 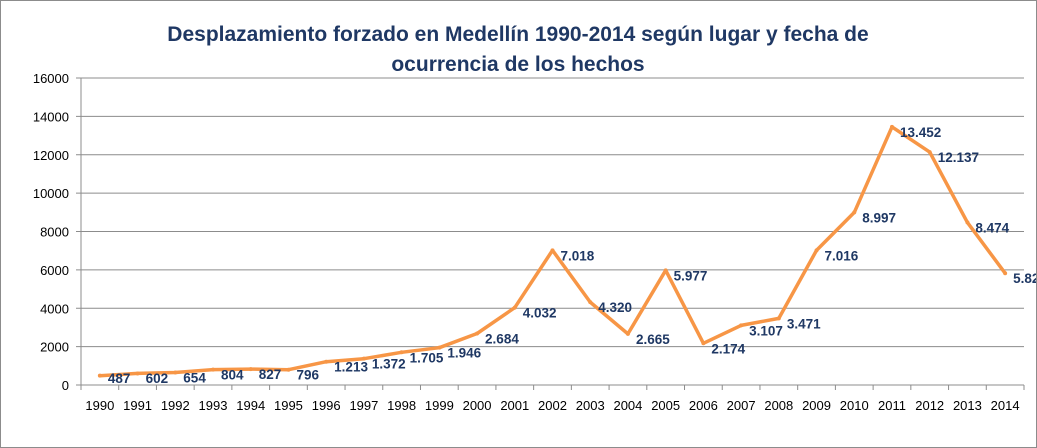 I want to click on x-tick-label: 2001, so click(x=514, y=405).